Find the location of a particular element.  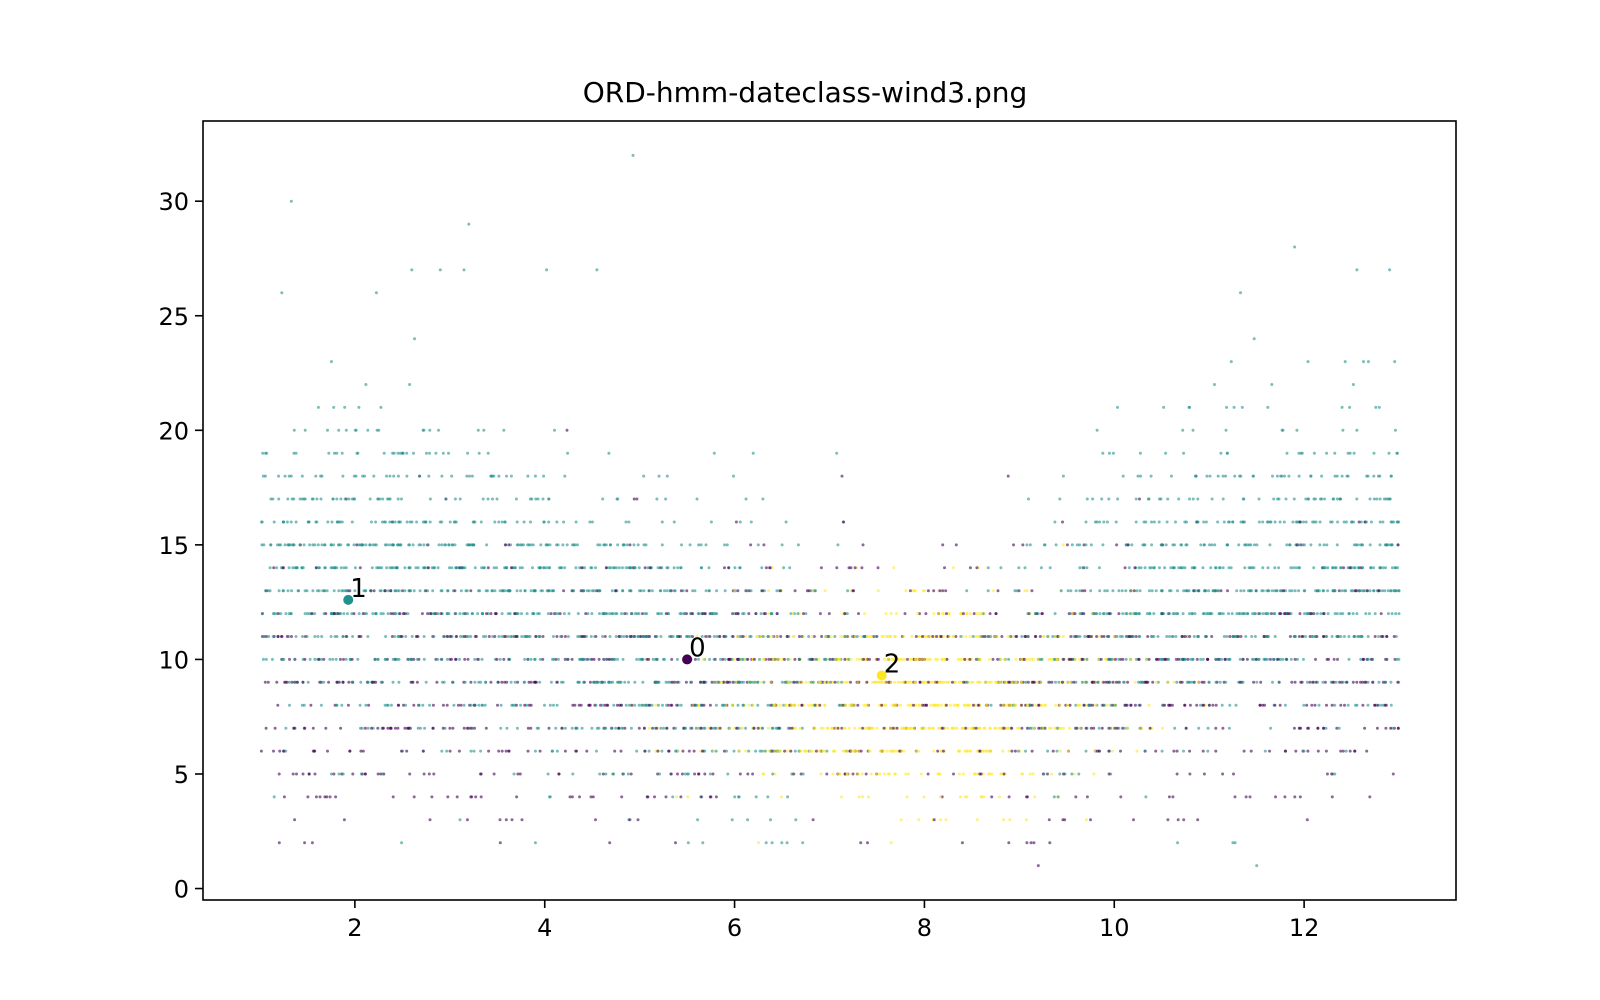

x-tick-label: 6 is located at coordinates (734, 928).